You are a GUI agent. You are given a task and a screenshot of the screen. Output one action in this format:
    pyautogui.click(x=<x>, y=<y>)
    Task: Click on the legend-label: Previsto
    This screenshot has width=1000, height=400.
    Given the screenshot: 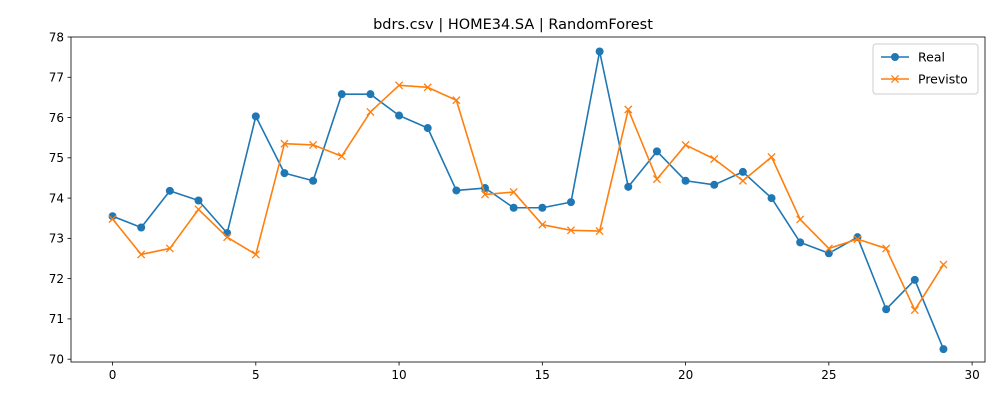 What is the action you would take?
    pyautogui.click(x=943, y=79)
    